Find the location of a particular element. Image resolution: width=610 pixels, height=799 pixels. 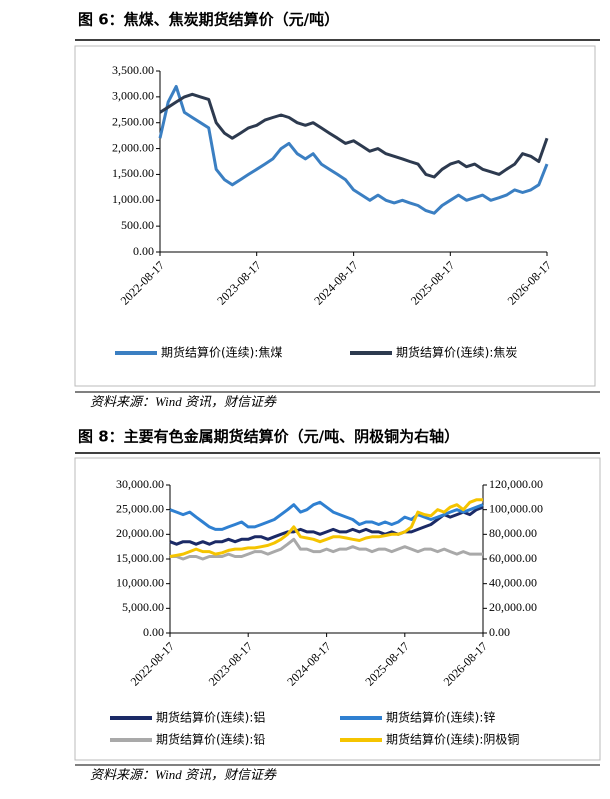

figure-title: 图 6：焦煤、焦炭期货结算价（元/吨） is located at coordinates (208, 20).